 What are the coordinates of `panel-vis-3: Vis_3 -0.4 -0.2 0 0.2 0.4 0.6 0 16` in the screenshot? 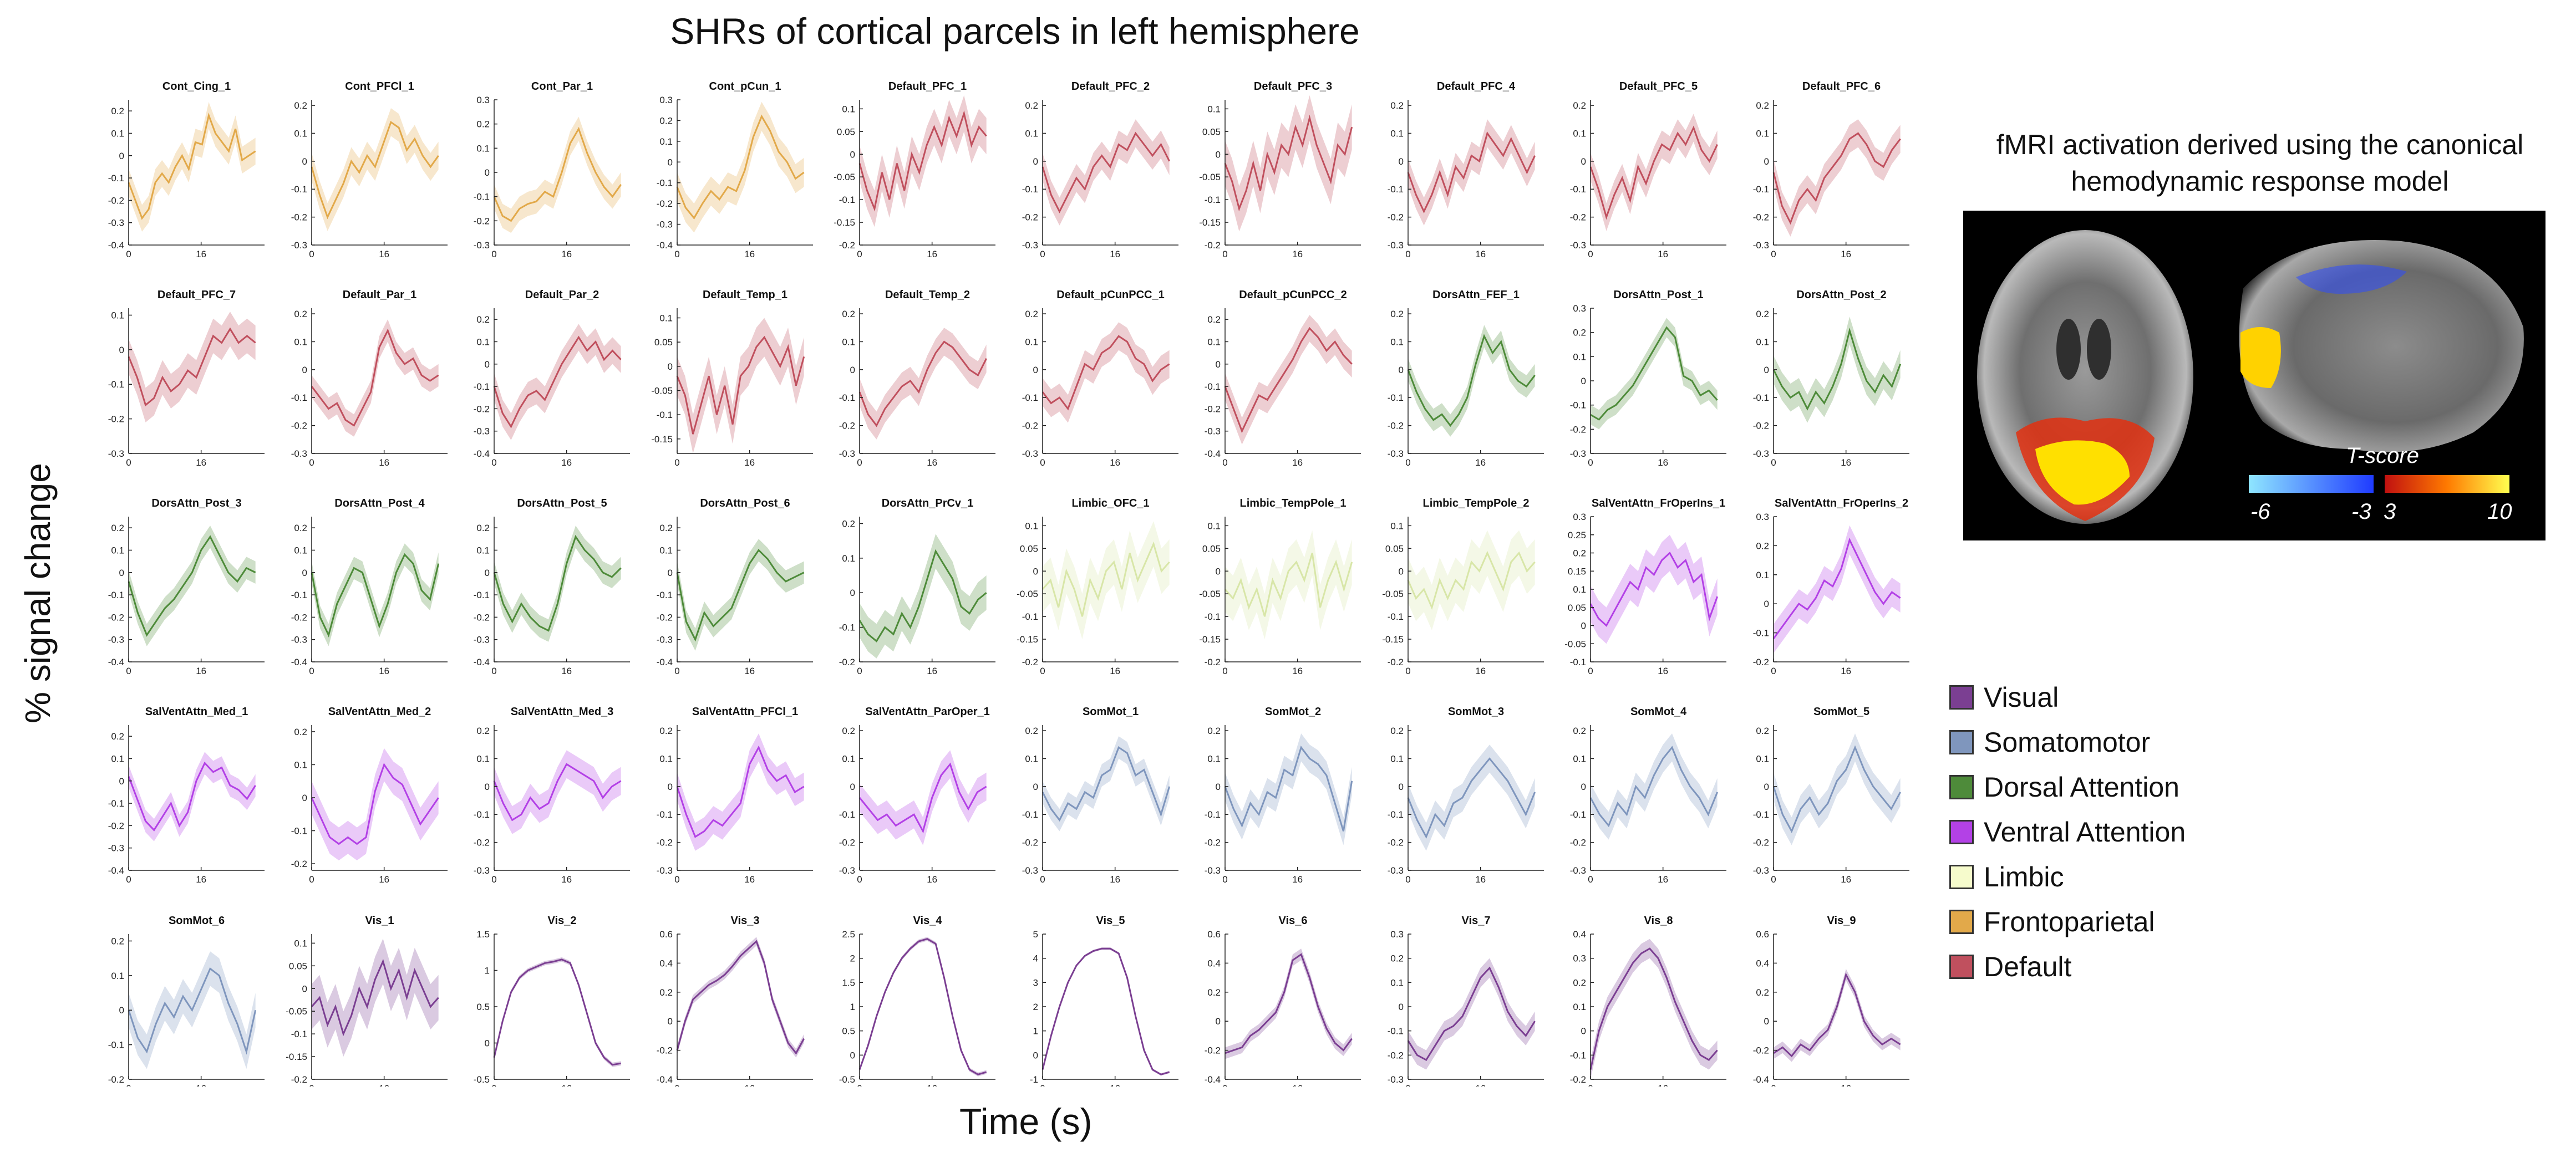 It's located at (735, 1001).